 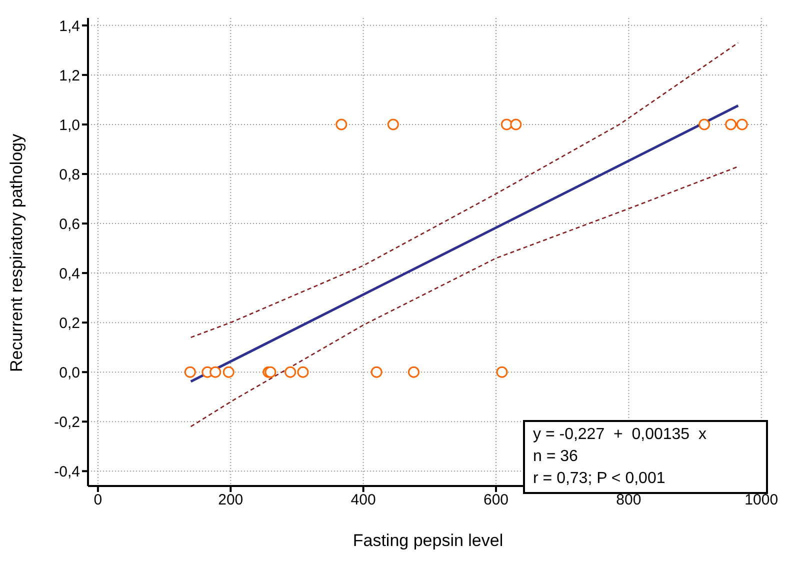 What do you see at coordinates (69, 175) in the screenshot?
I see `y-tick-label: 0,8` at bounding box center [69, 175].